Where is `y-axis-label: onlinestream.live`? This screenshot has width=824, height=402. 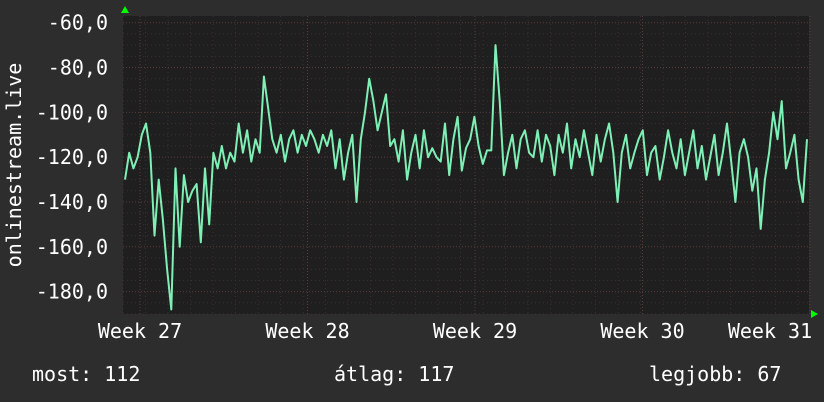 y-axis-label: onlinestream.live is located at coordinates (14, 165).